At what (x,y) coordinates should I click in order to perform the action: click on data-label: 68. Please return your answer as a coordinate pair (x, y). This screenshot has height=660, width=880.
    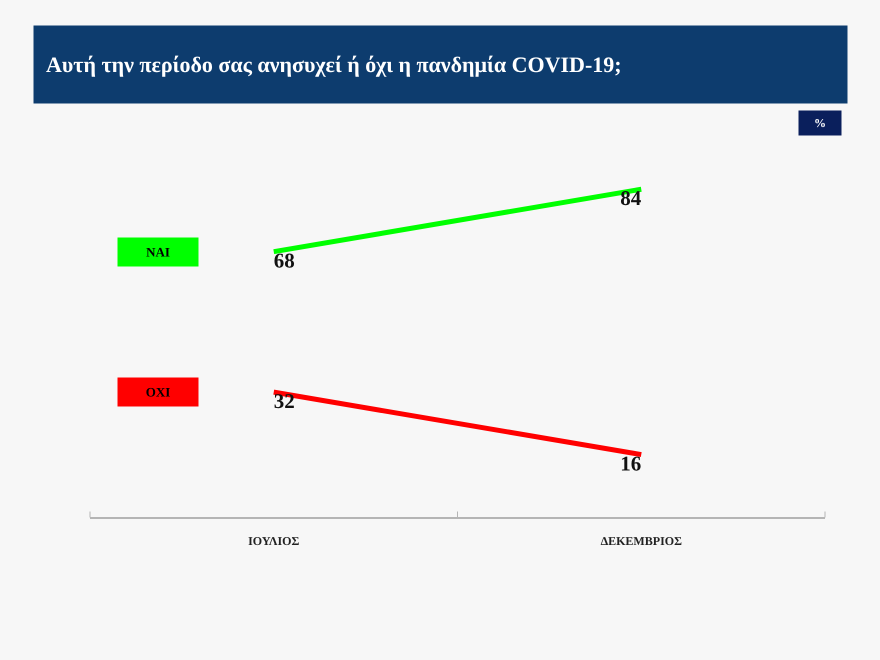
    Looking at the image, I should click on (284, 260).